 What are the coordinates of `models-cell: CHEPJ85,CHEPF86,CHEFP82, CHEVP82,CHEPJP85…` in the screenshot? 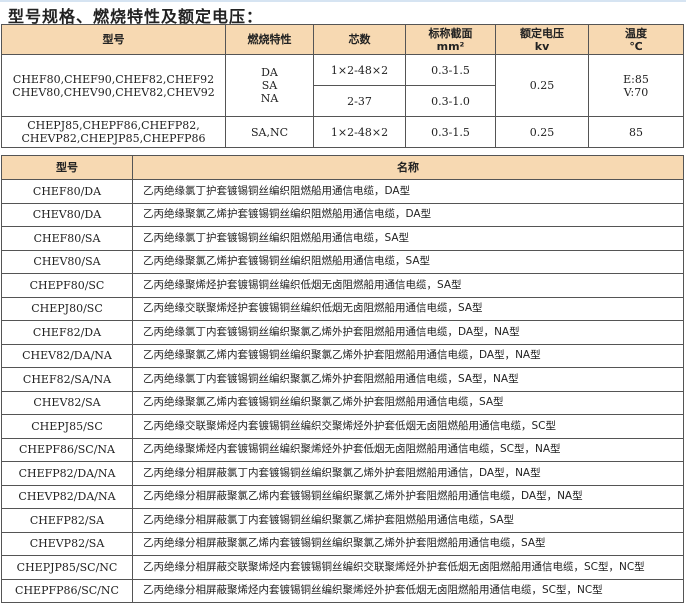 It's located at (113, 132).